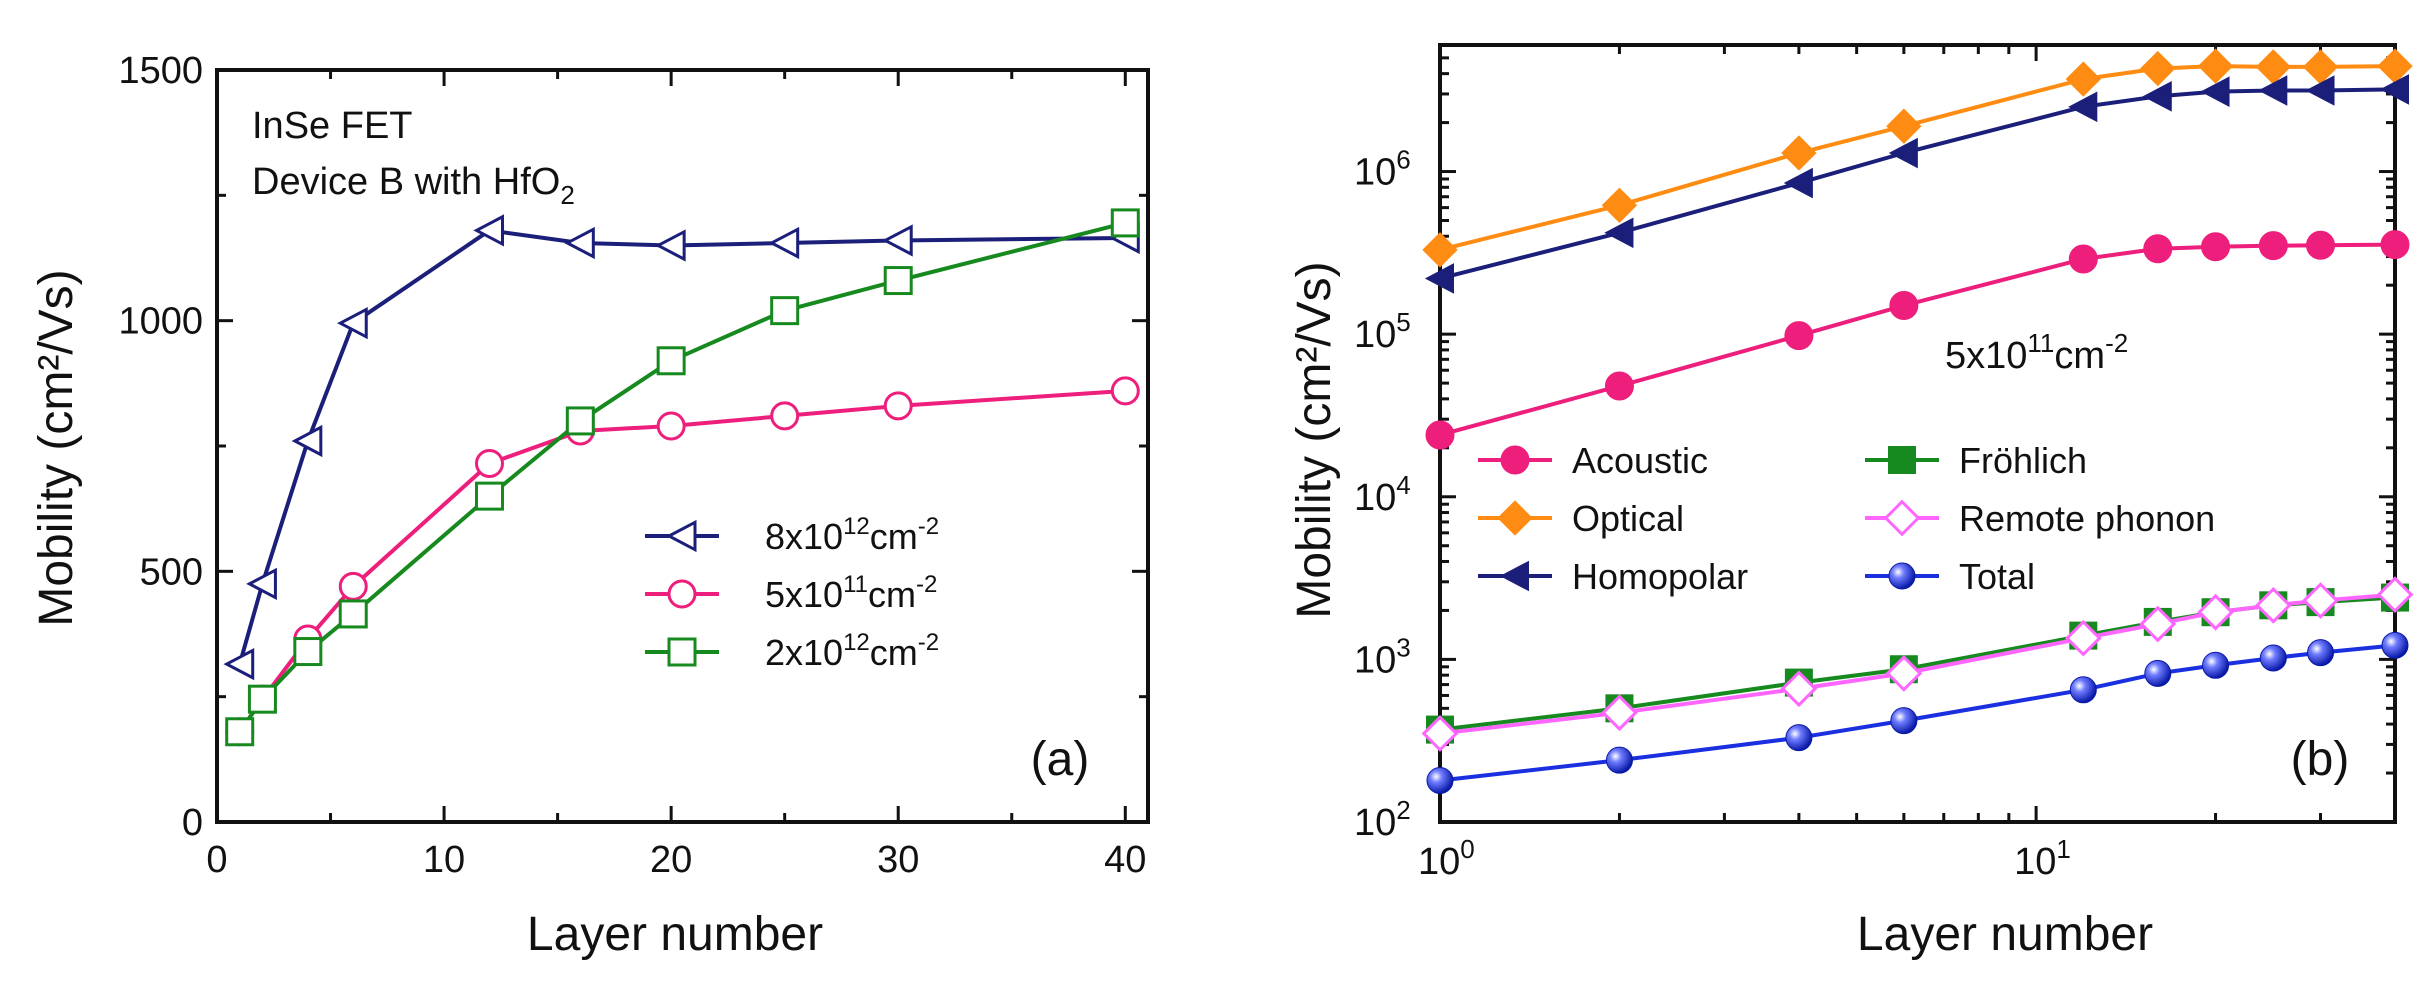 The width and height of the screenshot is (2417, 981). I want to click on panel-b-x-axis-label: Layer number, so click(2005, 934).